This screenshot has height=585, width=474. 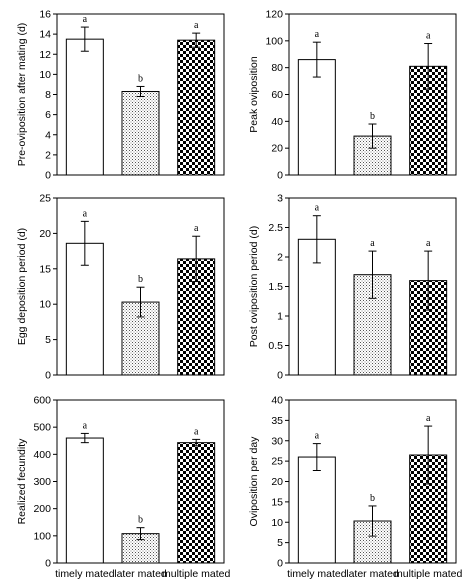 I want to click on y-tick-label: 200, so click(x=42, y=509).